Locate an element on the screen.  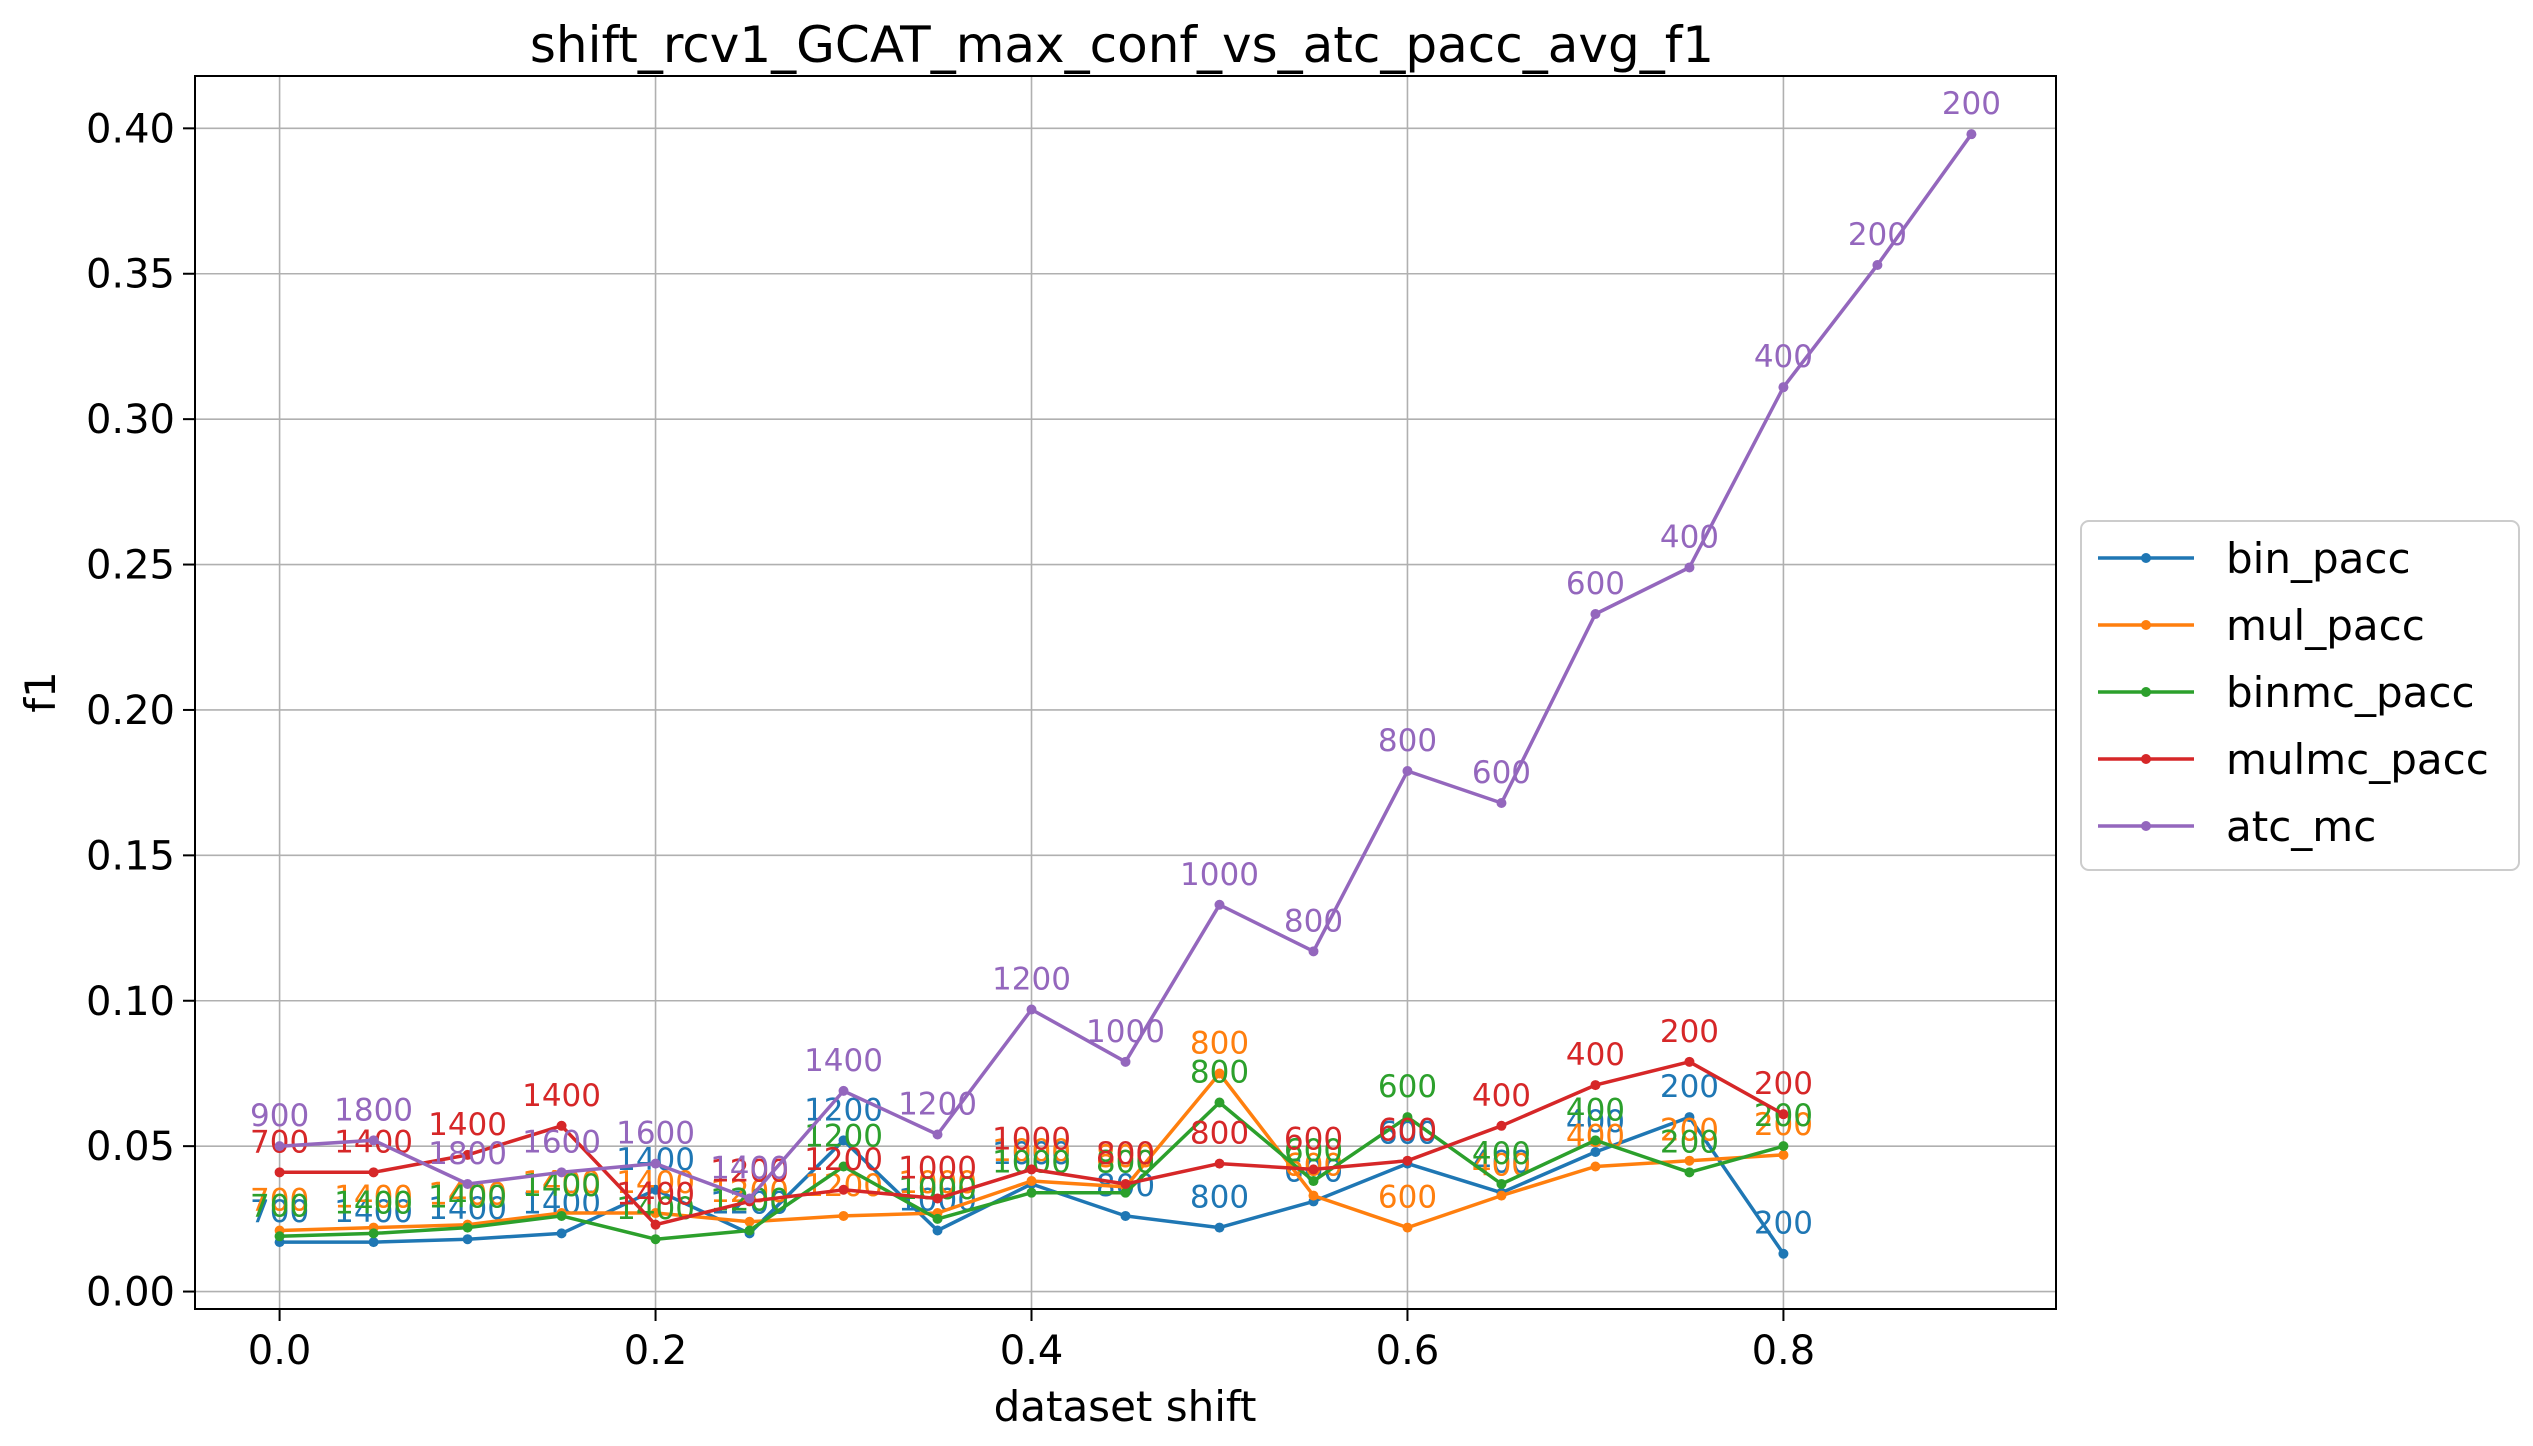
legend-label: mulmc_pacc is located at coordinates (2357, 759).